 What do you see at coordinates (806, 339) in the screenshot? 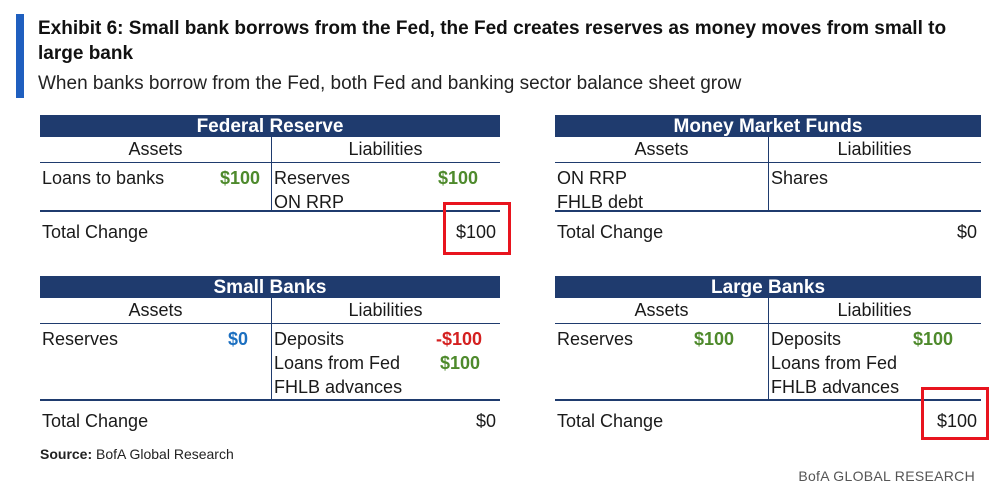
I see `large-liability-label: Deposits` at bounding box center [806, 339].